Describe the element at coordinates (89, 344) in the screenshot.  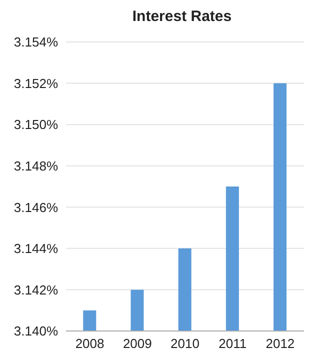
I see `x-tick-label: 2008` at that location.